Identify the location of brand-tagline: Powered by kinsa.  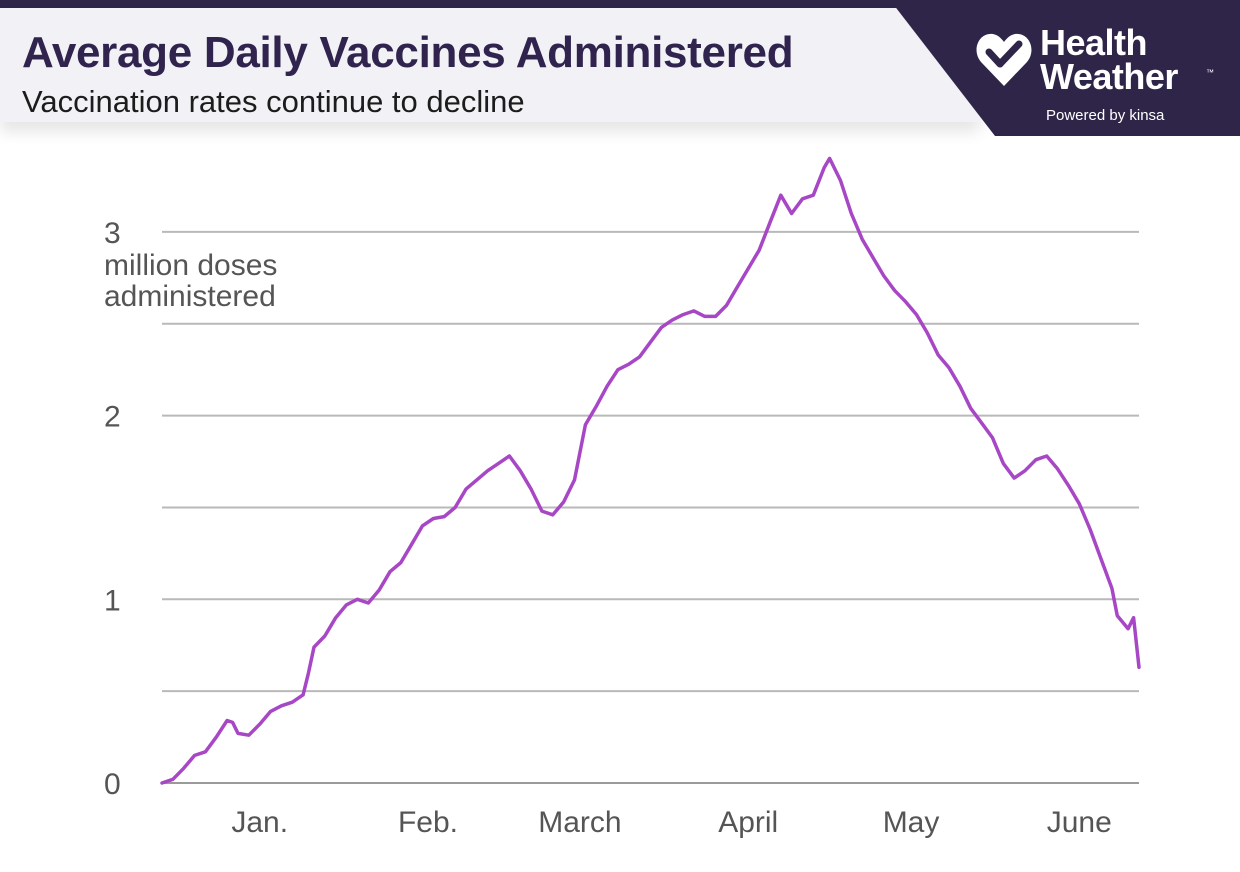
(1105, 115).